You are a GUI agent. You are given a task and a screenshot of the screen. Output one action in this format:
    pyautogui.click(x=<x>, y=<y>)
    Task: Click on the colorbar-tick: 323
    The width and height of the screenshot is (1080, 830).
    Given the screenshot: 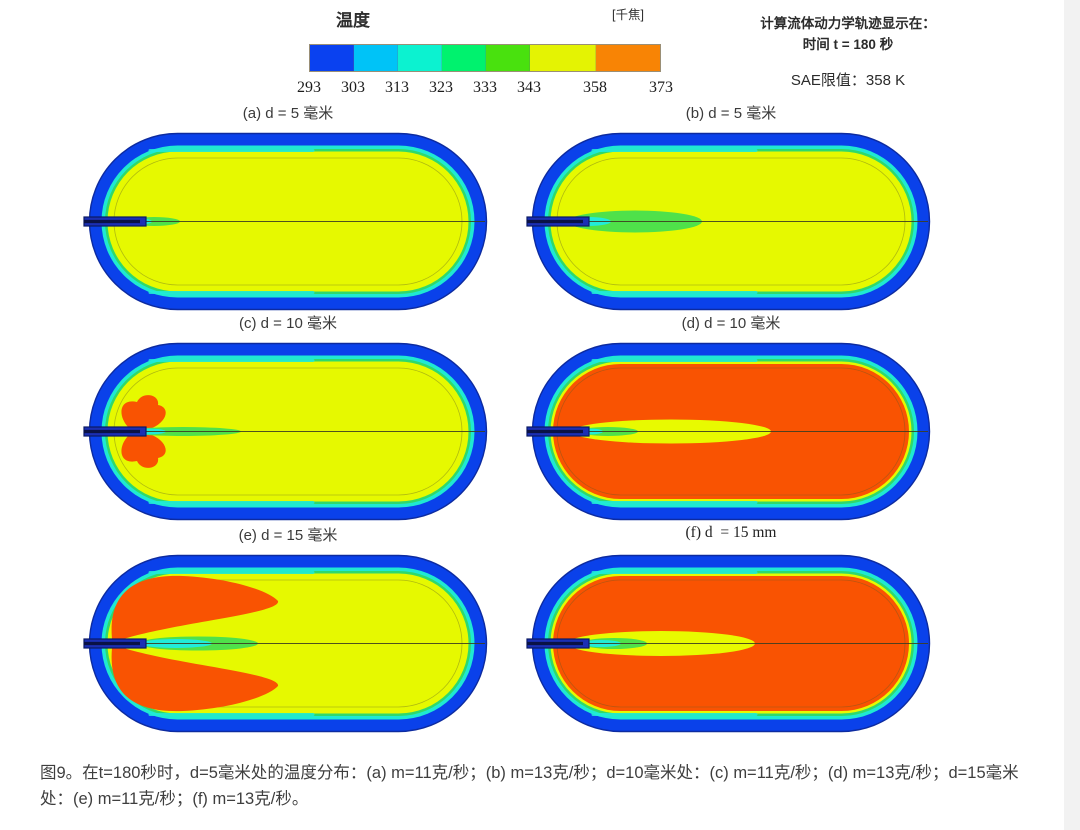 What is the action you would take?
    pyautogui.click(x=441, y=87)
    